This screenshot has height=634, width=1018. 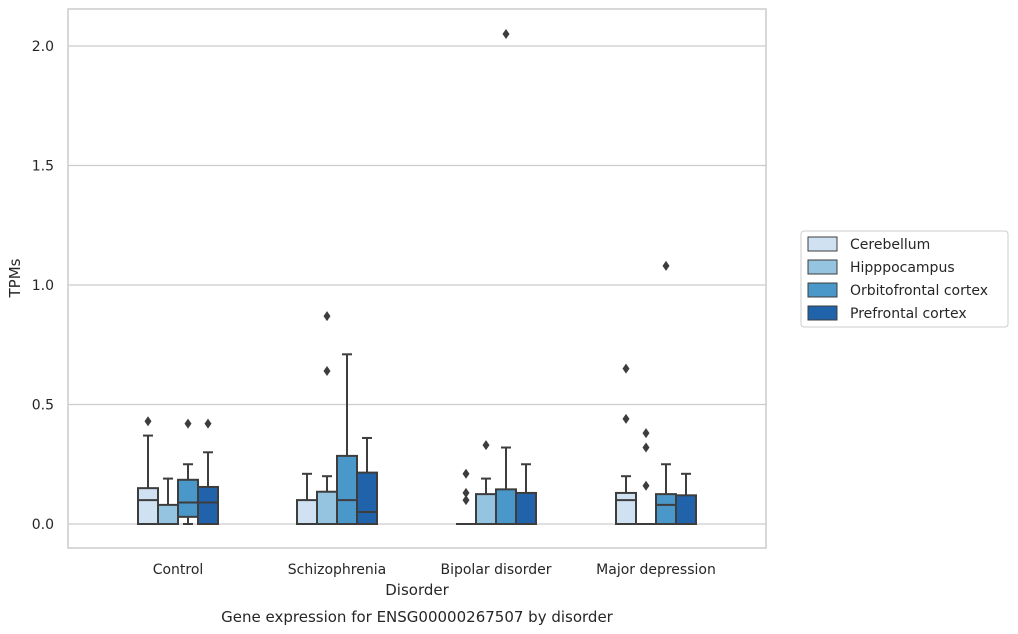 I want to click on x-axis-label: Disorder, so click(x=417, y=590).